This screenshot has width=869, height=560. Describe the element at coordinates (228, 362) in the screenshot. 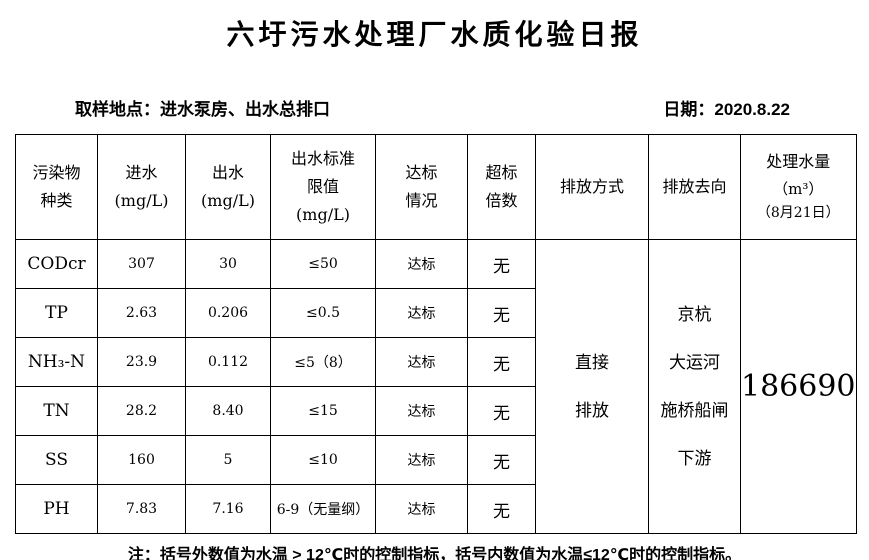

I see `effluent-value-cell: 0.112` at that location.